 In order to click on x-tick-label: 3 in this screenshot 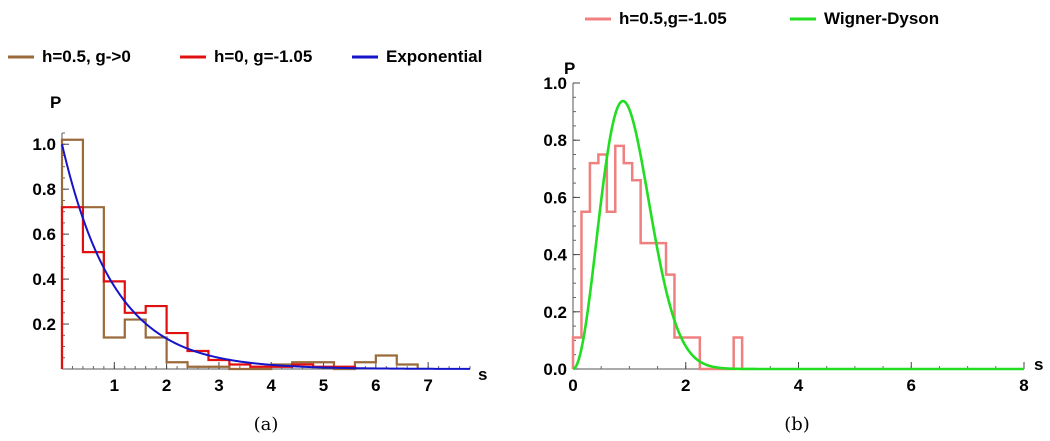, I will do `click(218, 385)`.